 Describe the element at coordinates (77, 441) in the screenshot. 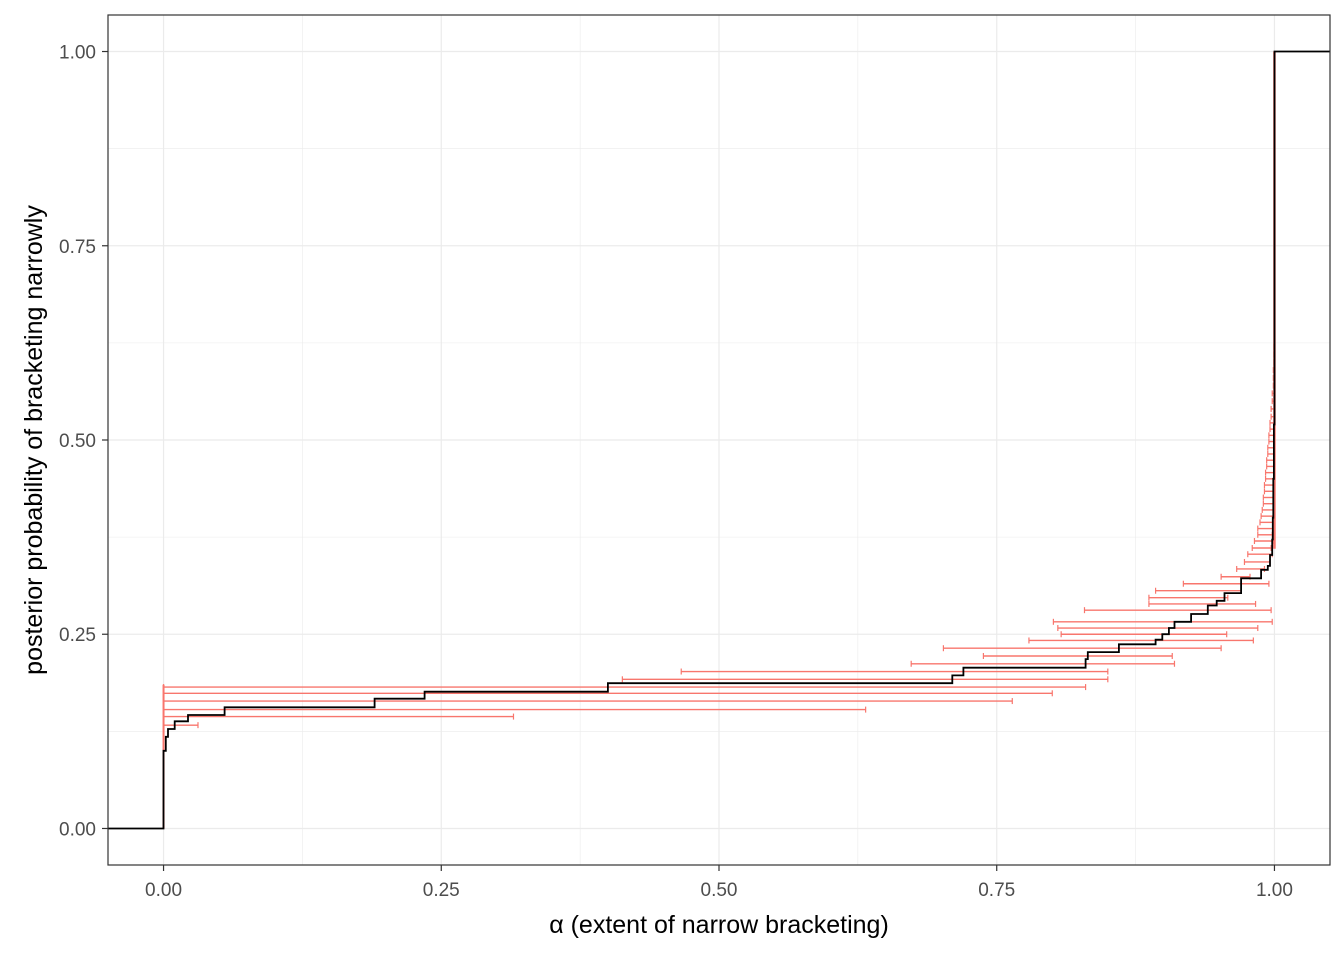

I see `y-tick-label: 0.50` at that location.